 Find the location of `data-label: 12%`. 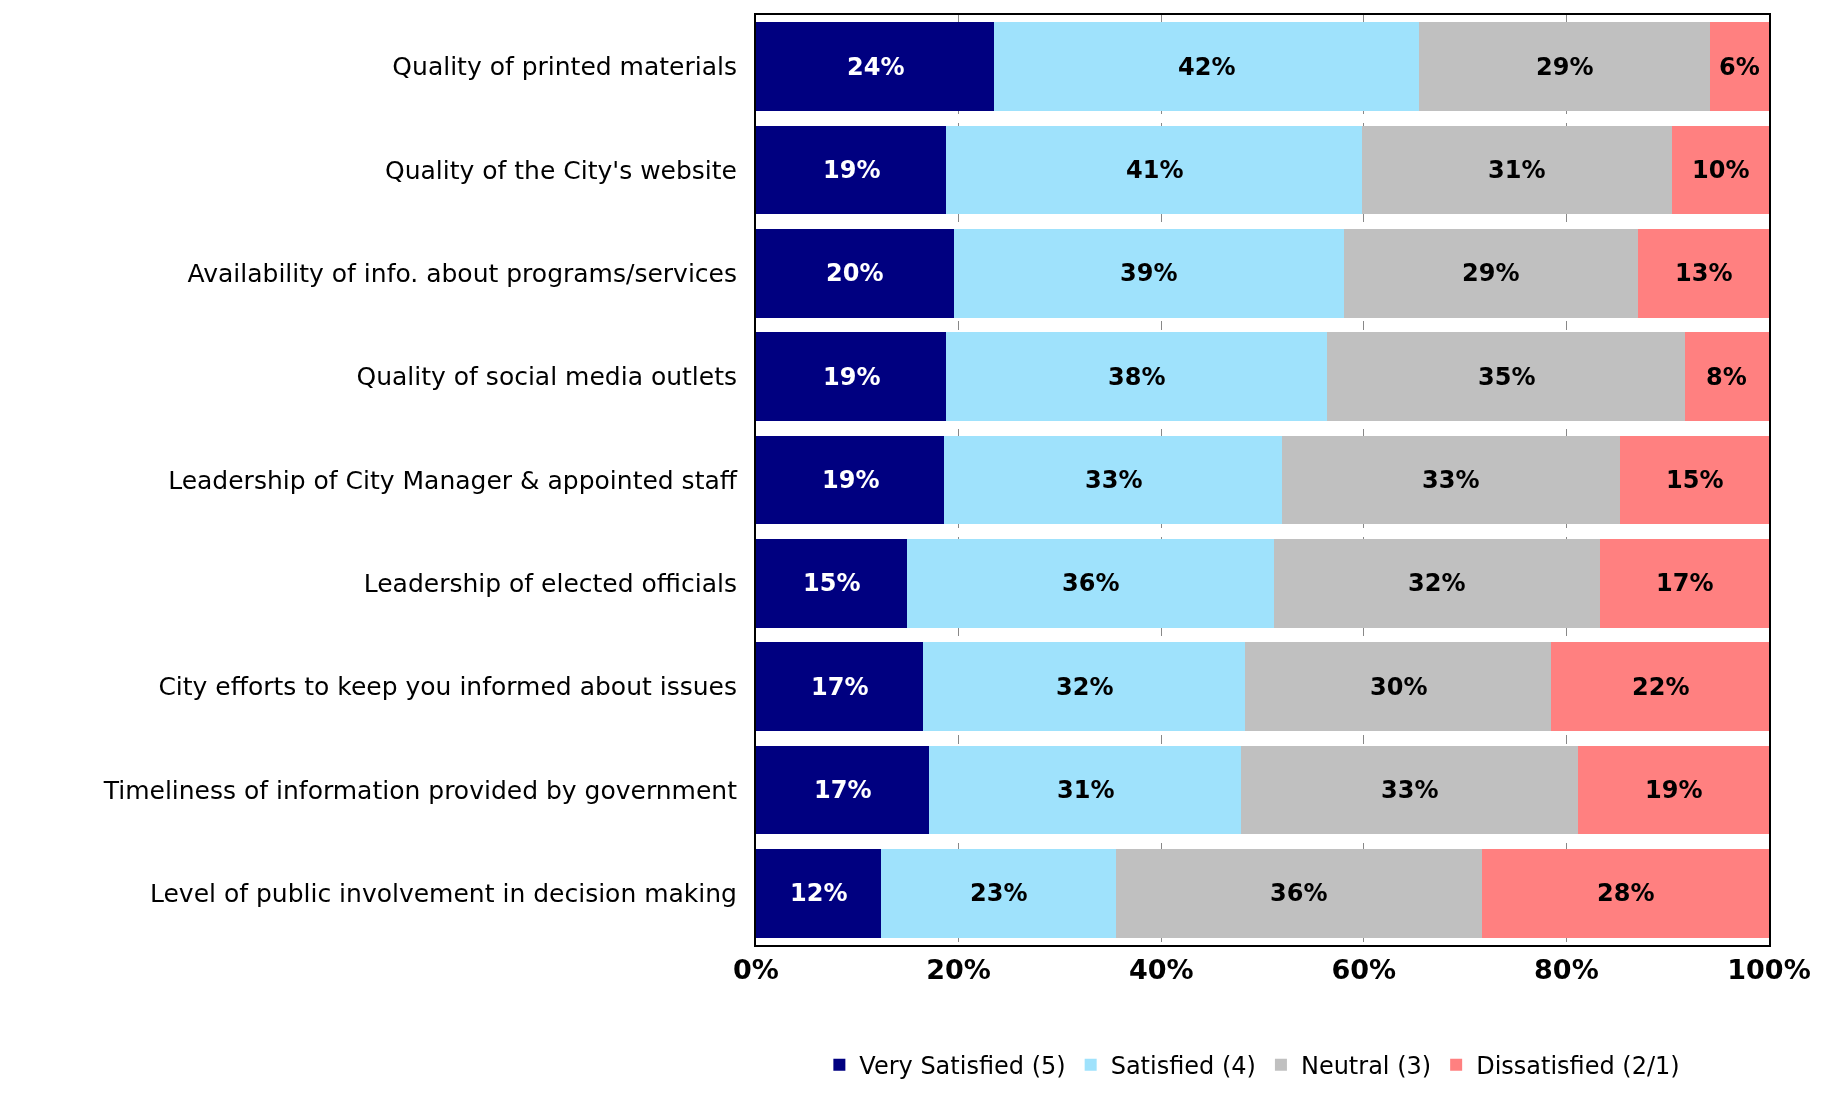

data-label: 12% is located at coordinates (819, 893).